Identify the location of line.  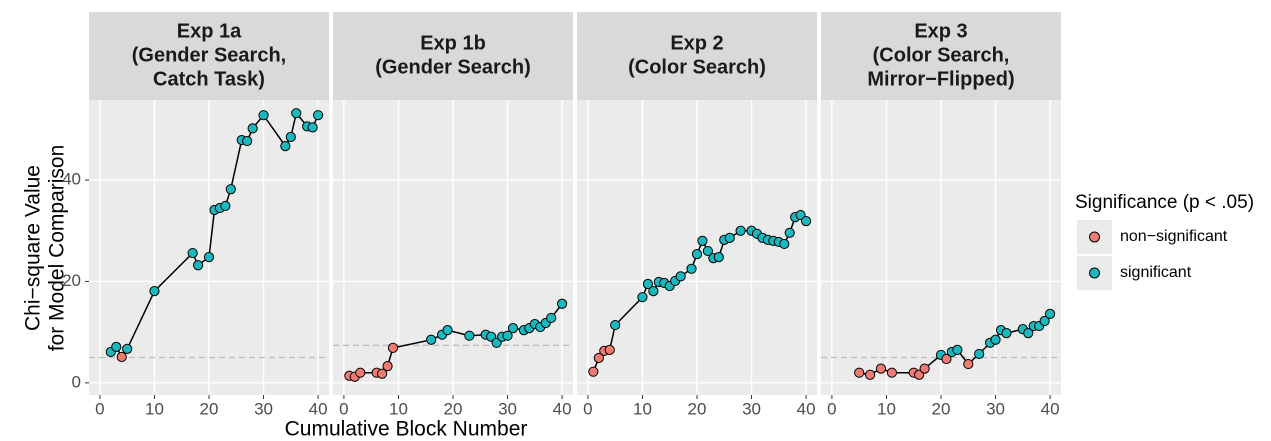
(214, 235).